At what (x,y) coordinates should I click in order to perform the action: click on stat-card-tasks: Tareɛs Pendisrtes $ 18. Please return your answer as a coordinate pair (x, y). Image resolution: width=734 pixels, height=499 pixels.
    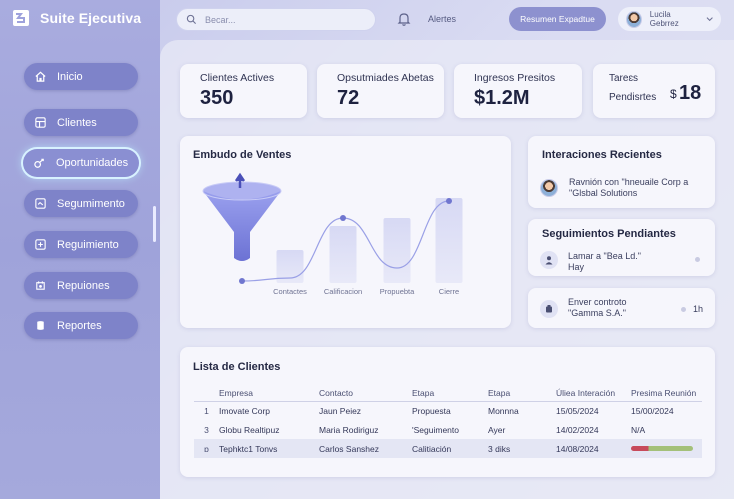
    Looking at the image, I should click on (654, 91).